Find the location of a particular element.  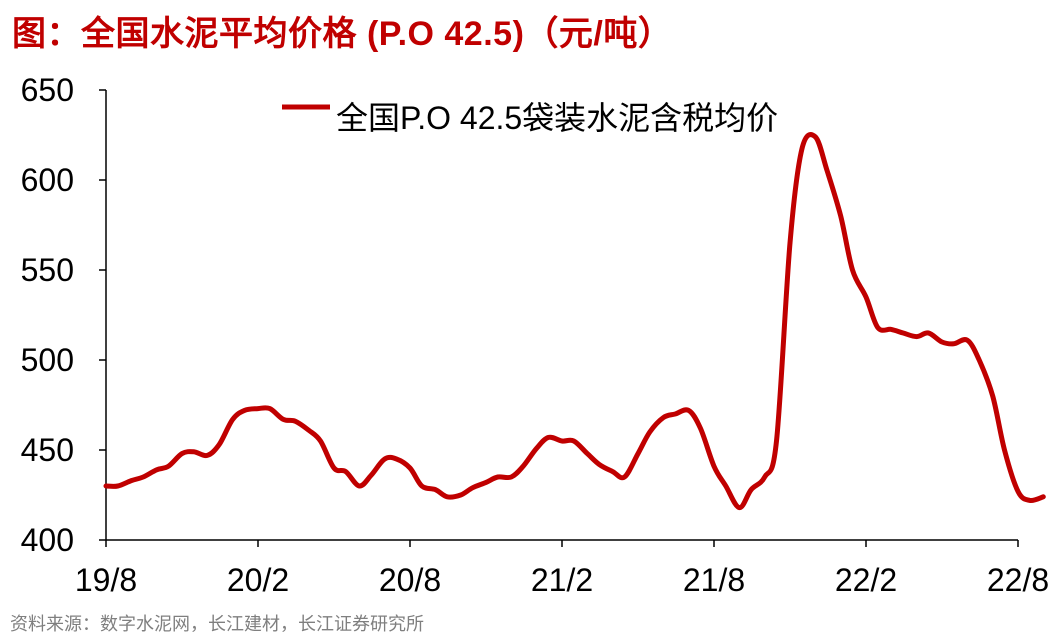

y-tick-label: 550 is located at coordinates (47, 270).